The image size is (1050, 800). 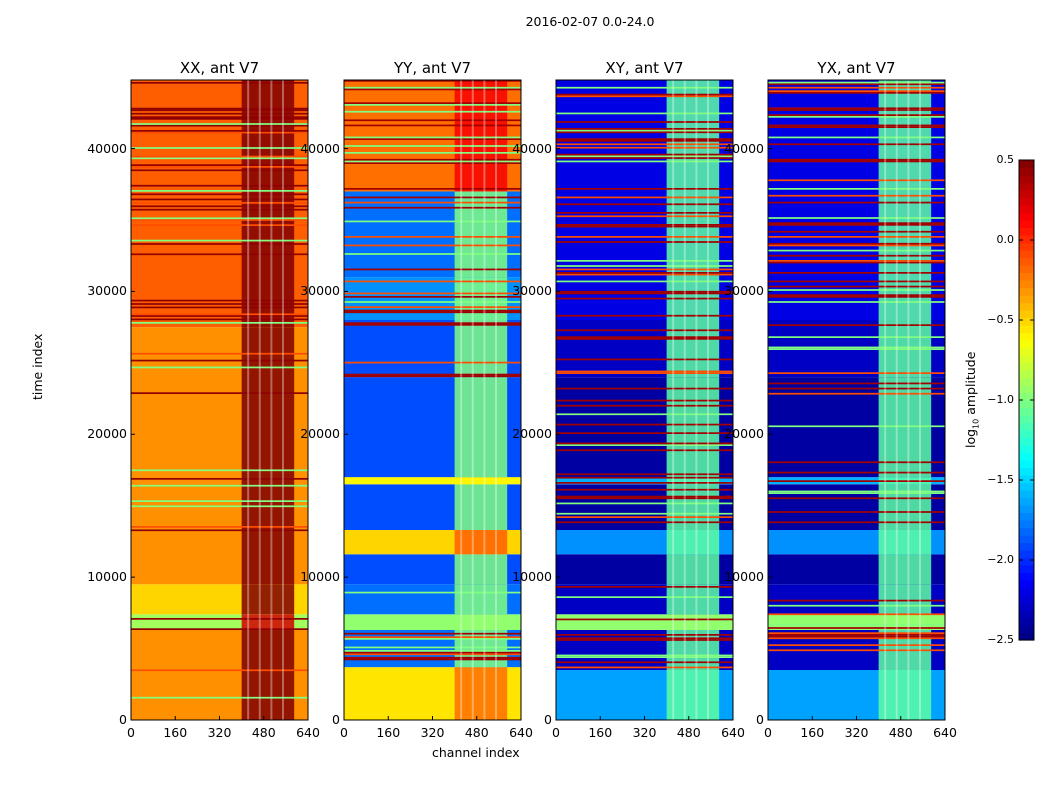 I want to click on x-tick-label: 0, so click(x=556, y=732).